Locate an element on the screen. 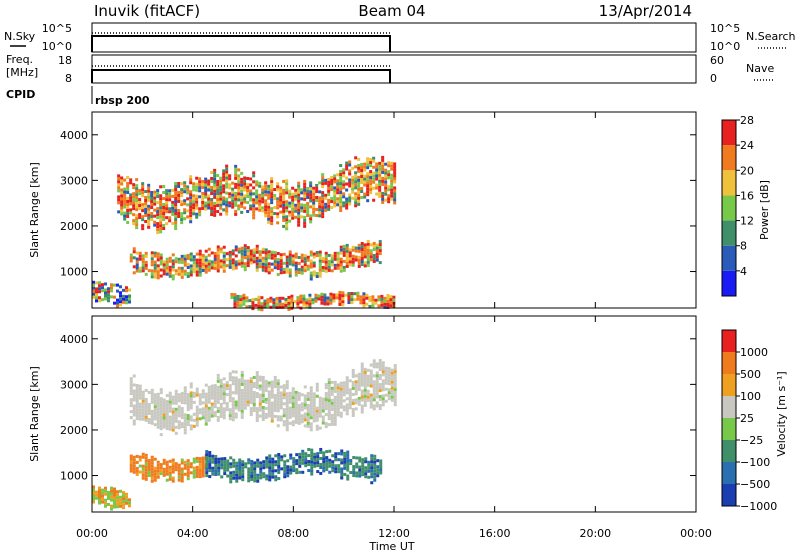 The width and height of the screenshot is (800, 554). noise-right-tick-top: 10^5 is located at coordinates (725, 28).